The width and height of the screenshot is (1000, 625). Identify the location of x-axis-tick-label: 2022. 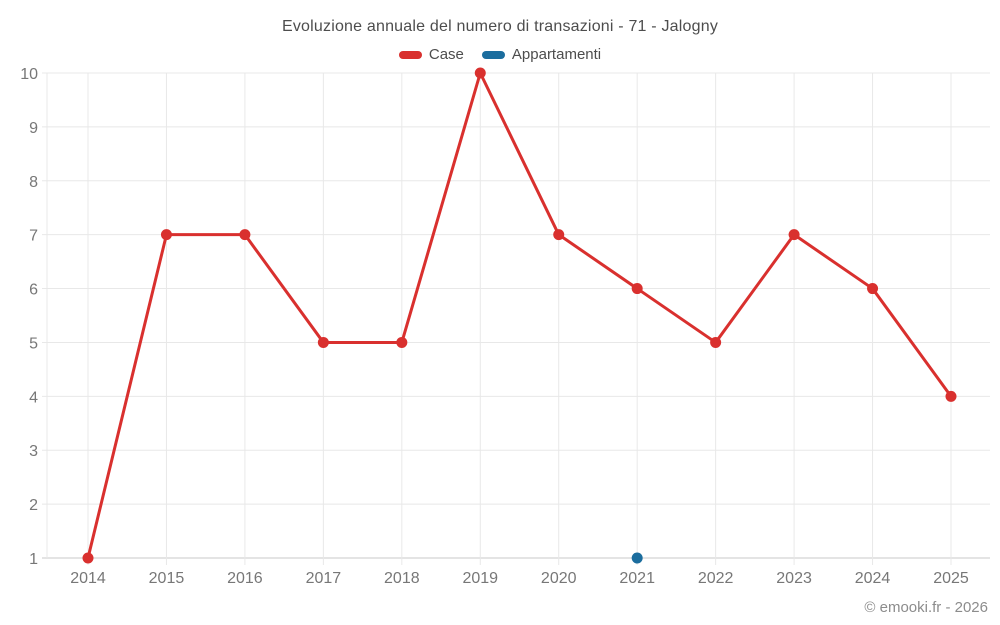
(716, 578).